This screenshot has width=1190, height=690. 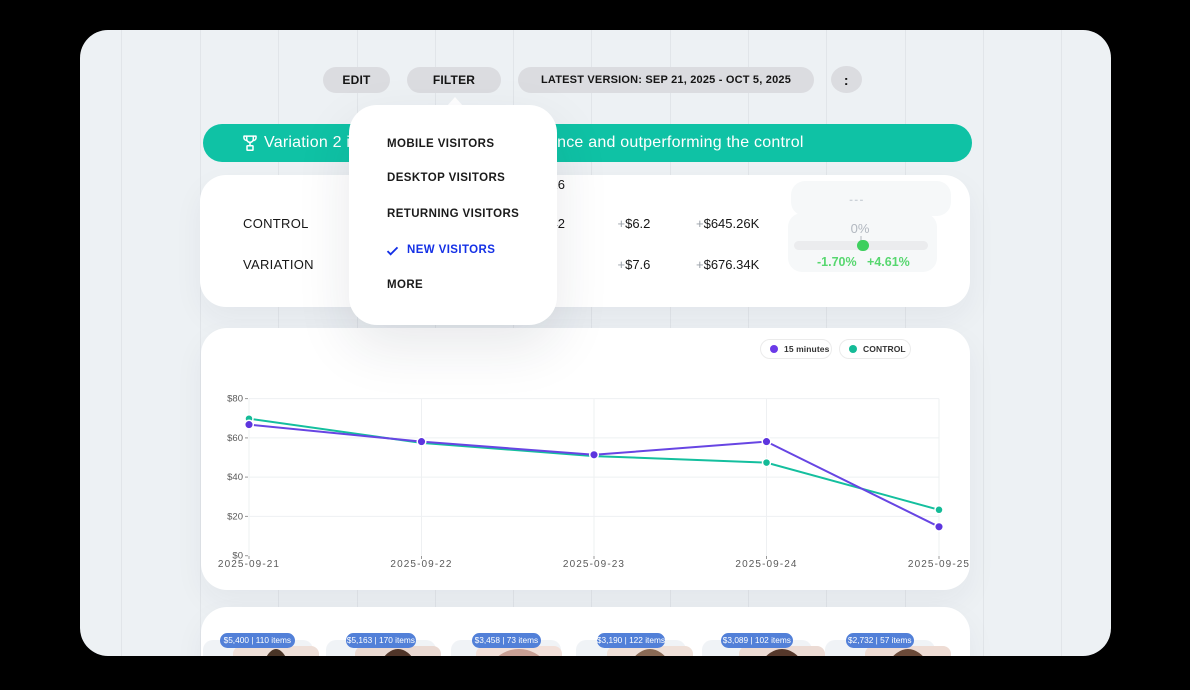 I want to click on svg-text: 2025-09-23, so click(x=594, y=564).